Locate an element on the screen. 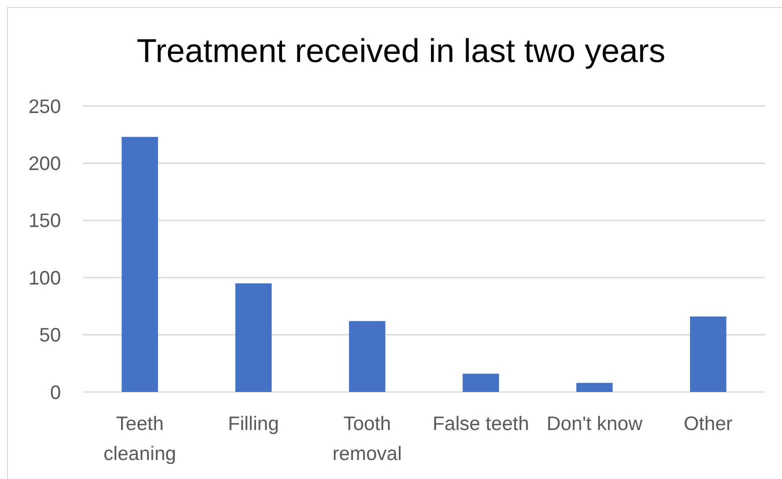  x-tick-label: Filling is located at coordinates (253, 424).